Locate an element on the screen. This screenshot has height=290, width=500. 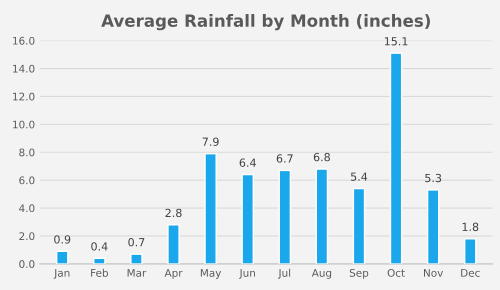
y-tick-label: 14.0 is located at coordinates (23, 68).